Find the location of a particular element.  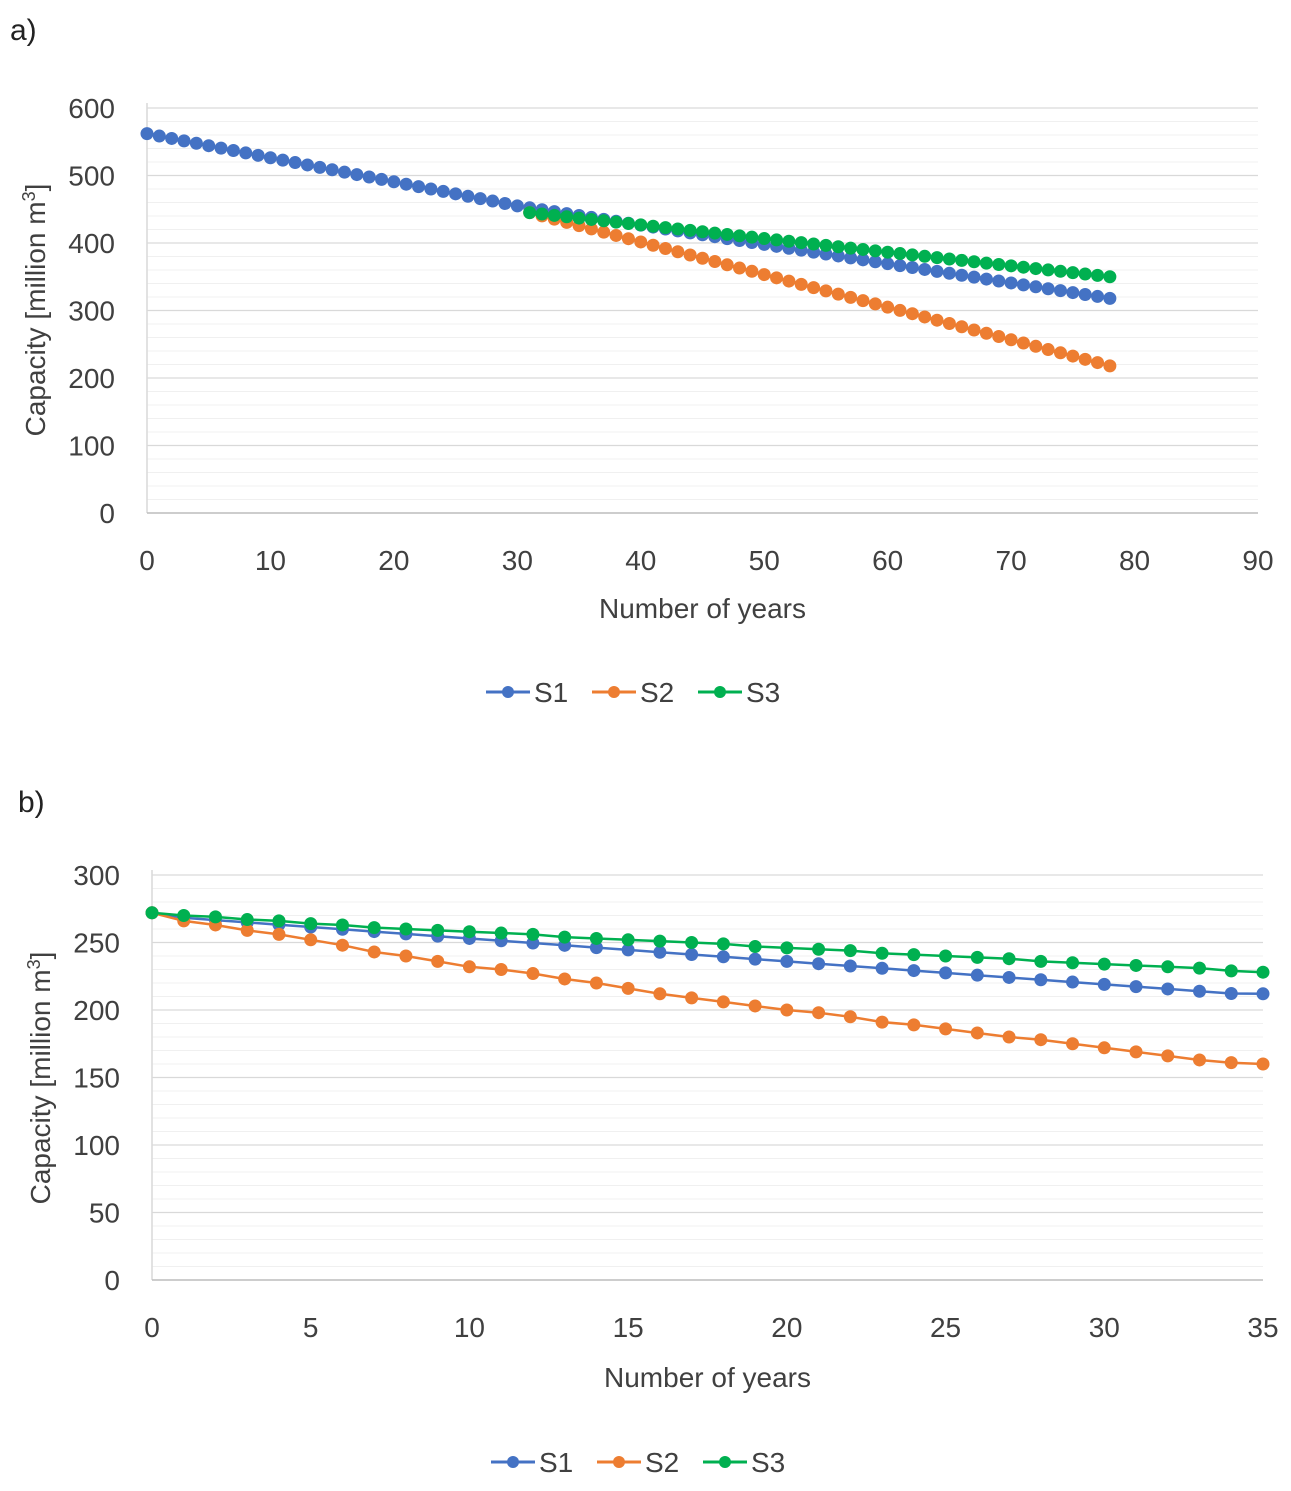

x-tick-label: 0 is located at coordinates (147, 560).